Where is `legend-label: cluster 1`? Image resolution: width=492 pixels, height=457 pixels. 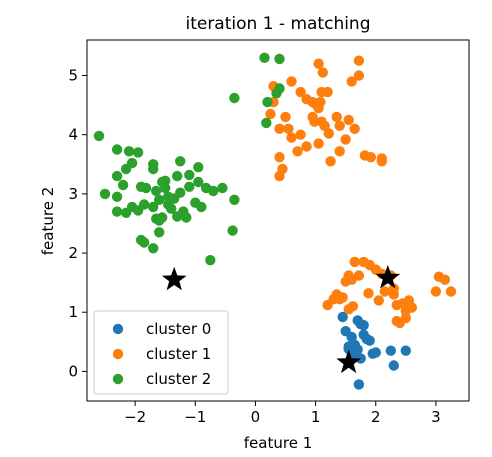 legend-label: cluster 1 is located at coordinates (178, 354).